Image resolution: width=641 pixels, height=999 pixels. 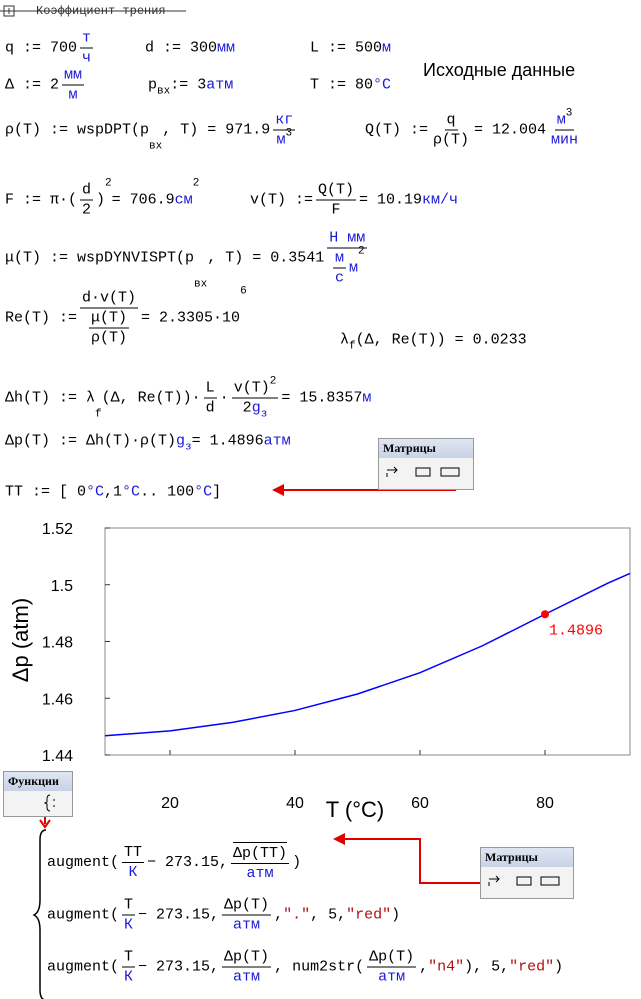 I want to click on numerator: Δp(T), so click(x=247, y=958).